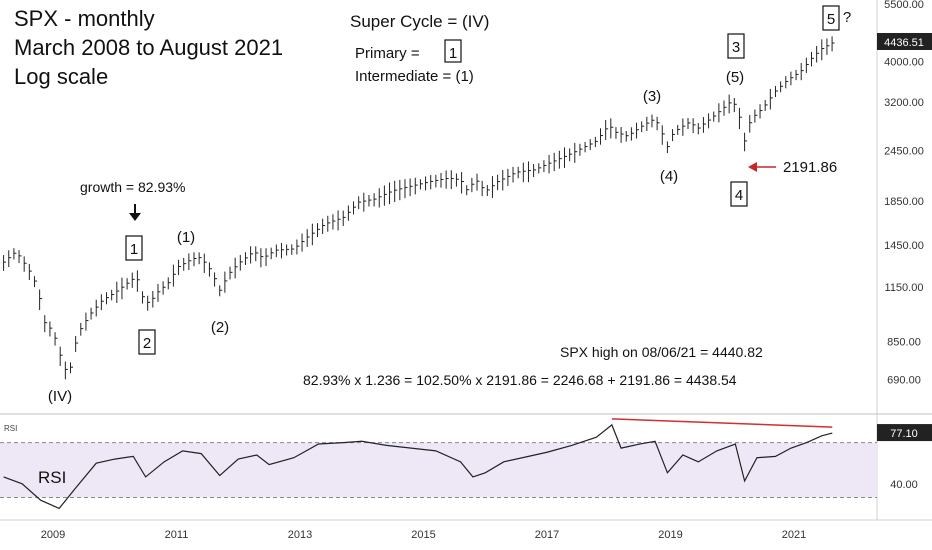 The height and width of the screenshot is (550, 932). What do you see at coordinates (177, 535) in the screenshot?
I see `time-tick-label: 2011` at bounding box center [177, 535].